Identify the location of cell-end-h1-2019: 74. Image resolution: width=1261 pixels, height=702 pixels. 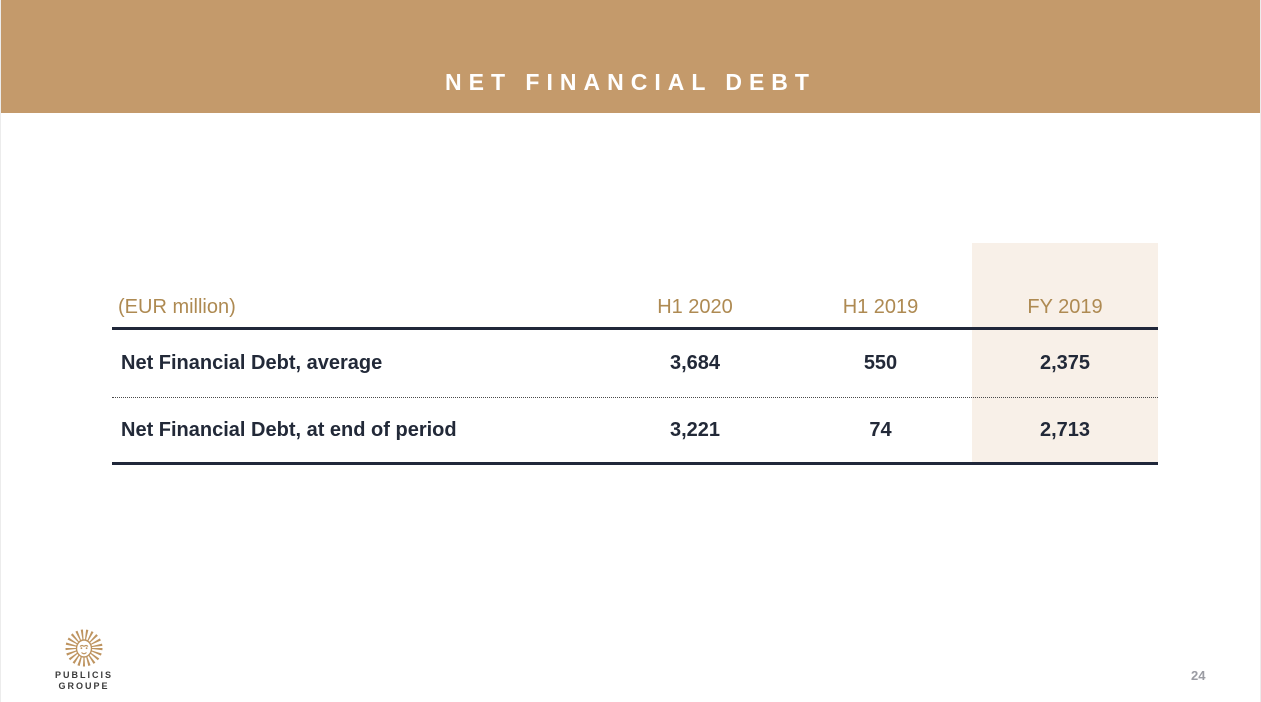
(880, 429).